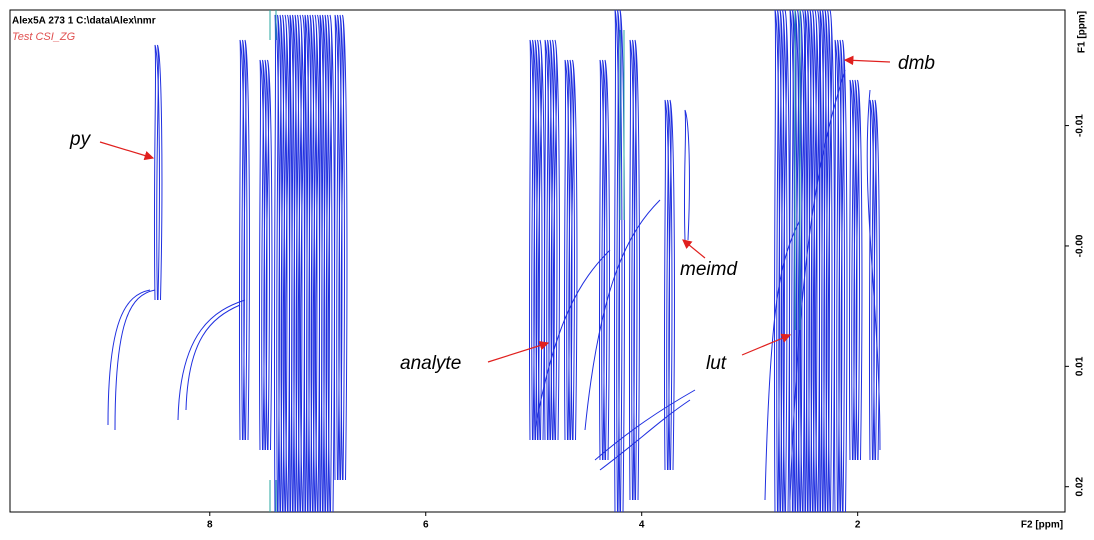  I want to click on x-tick-label: 8, so click(210, 525).